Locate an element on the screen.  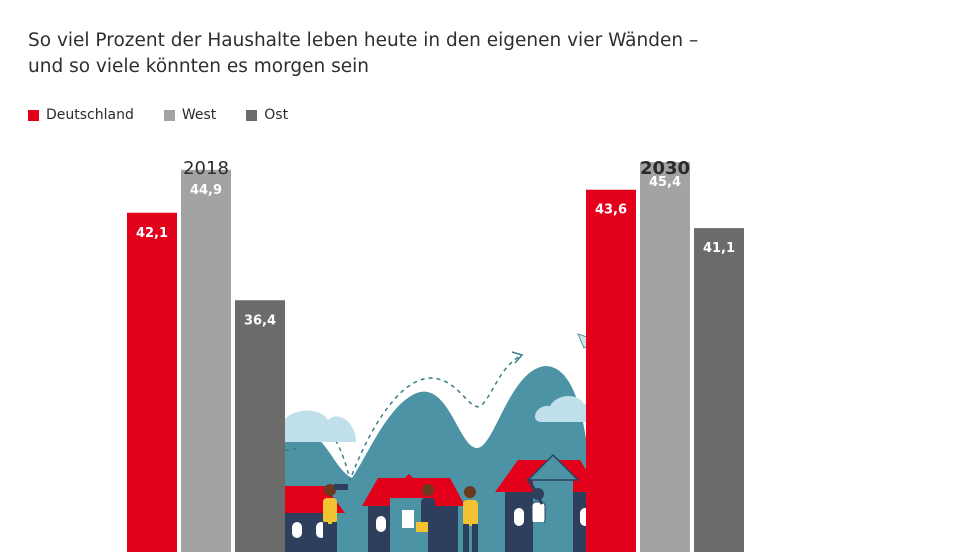
legend-label-ost: Ost is located at coordinates (276, 115).